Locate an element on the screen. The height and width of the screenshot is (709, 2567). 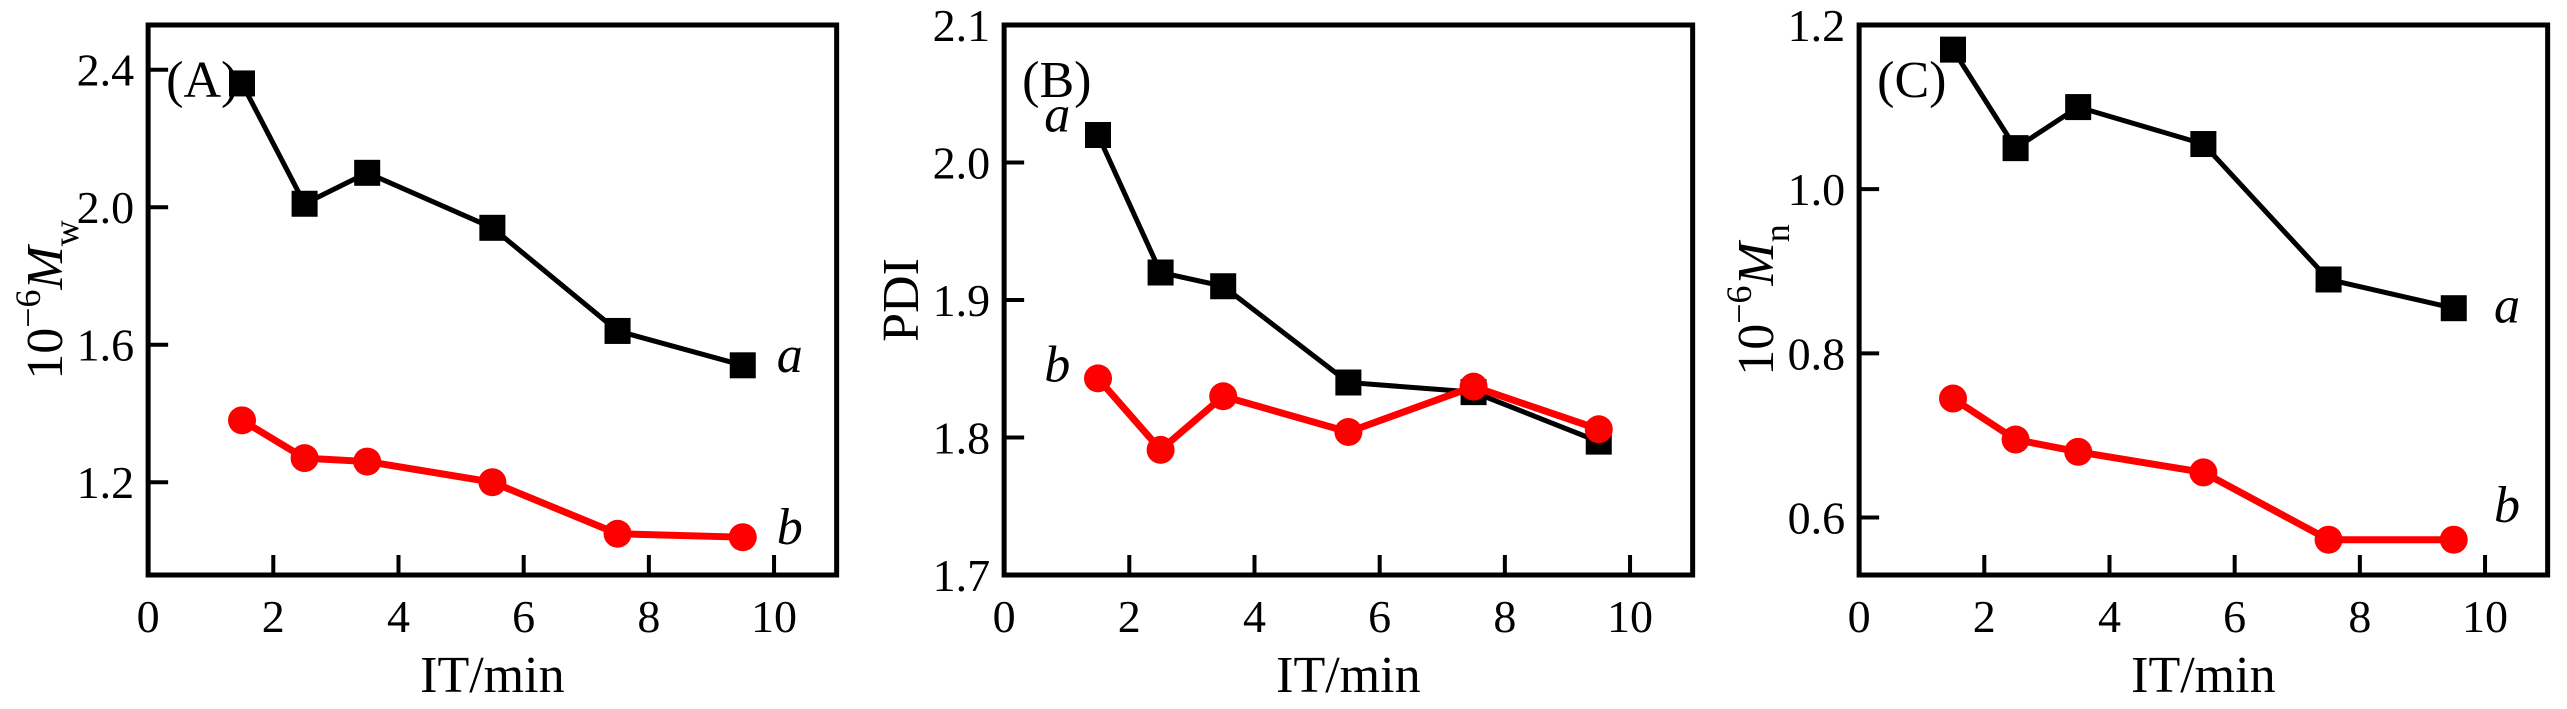
y-axis-label: 10−6Mn is located at coordinates (1758, 300).